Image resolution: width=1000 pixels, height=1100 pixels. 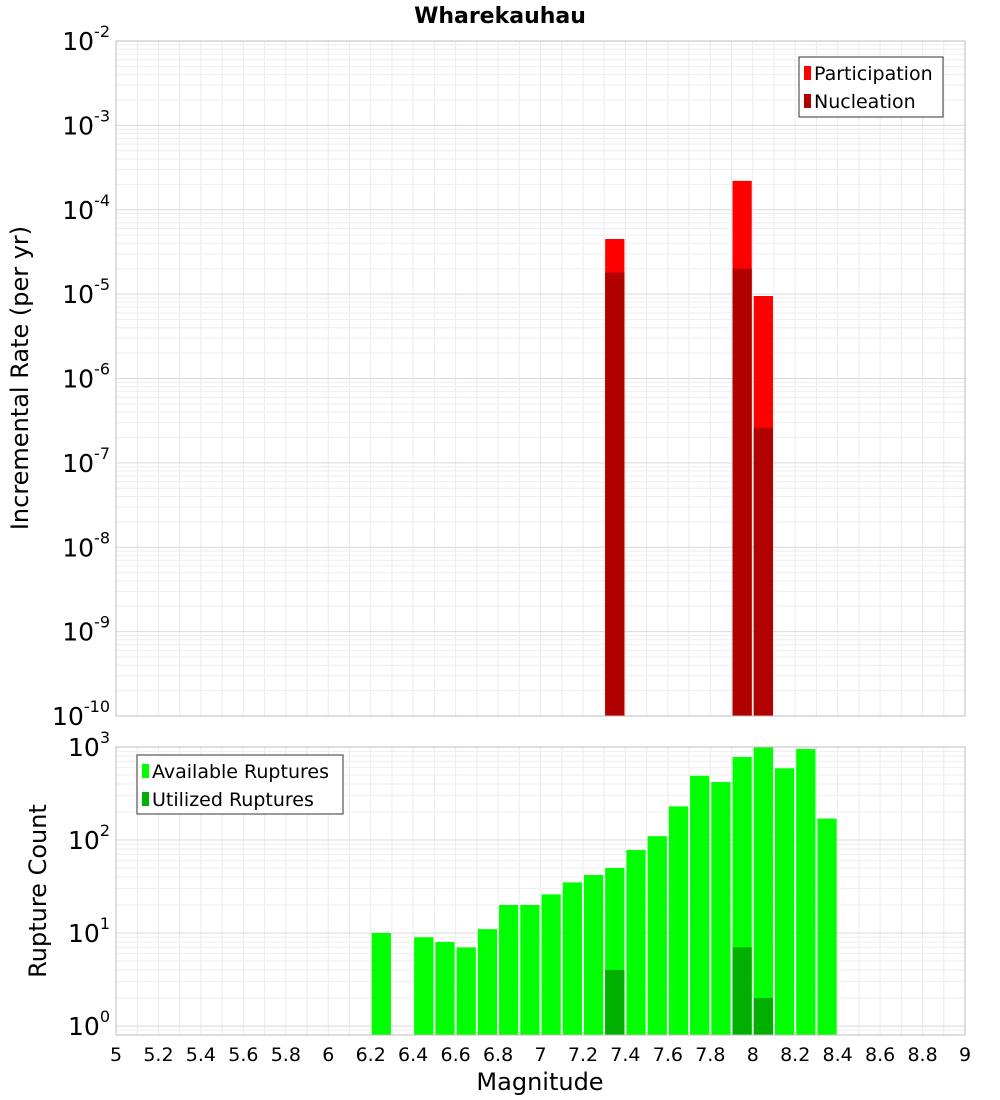 I want to click on x-tick-label: 5.2, so click(x=158, y=1055).